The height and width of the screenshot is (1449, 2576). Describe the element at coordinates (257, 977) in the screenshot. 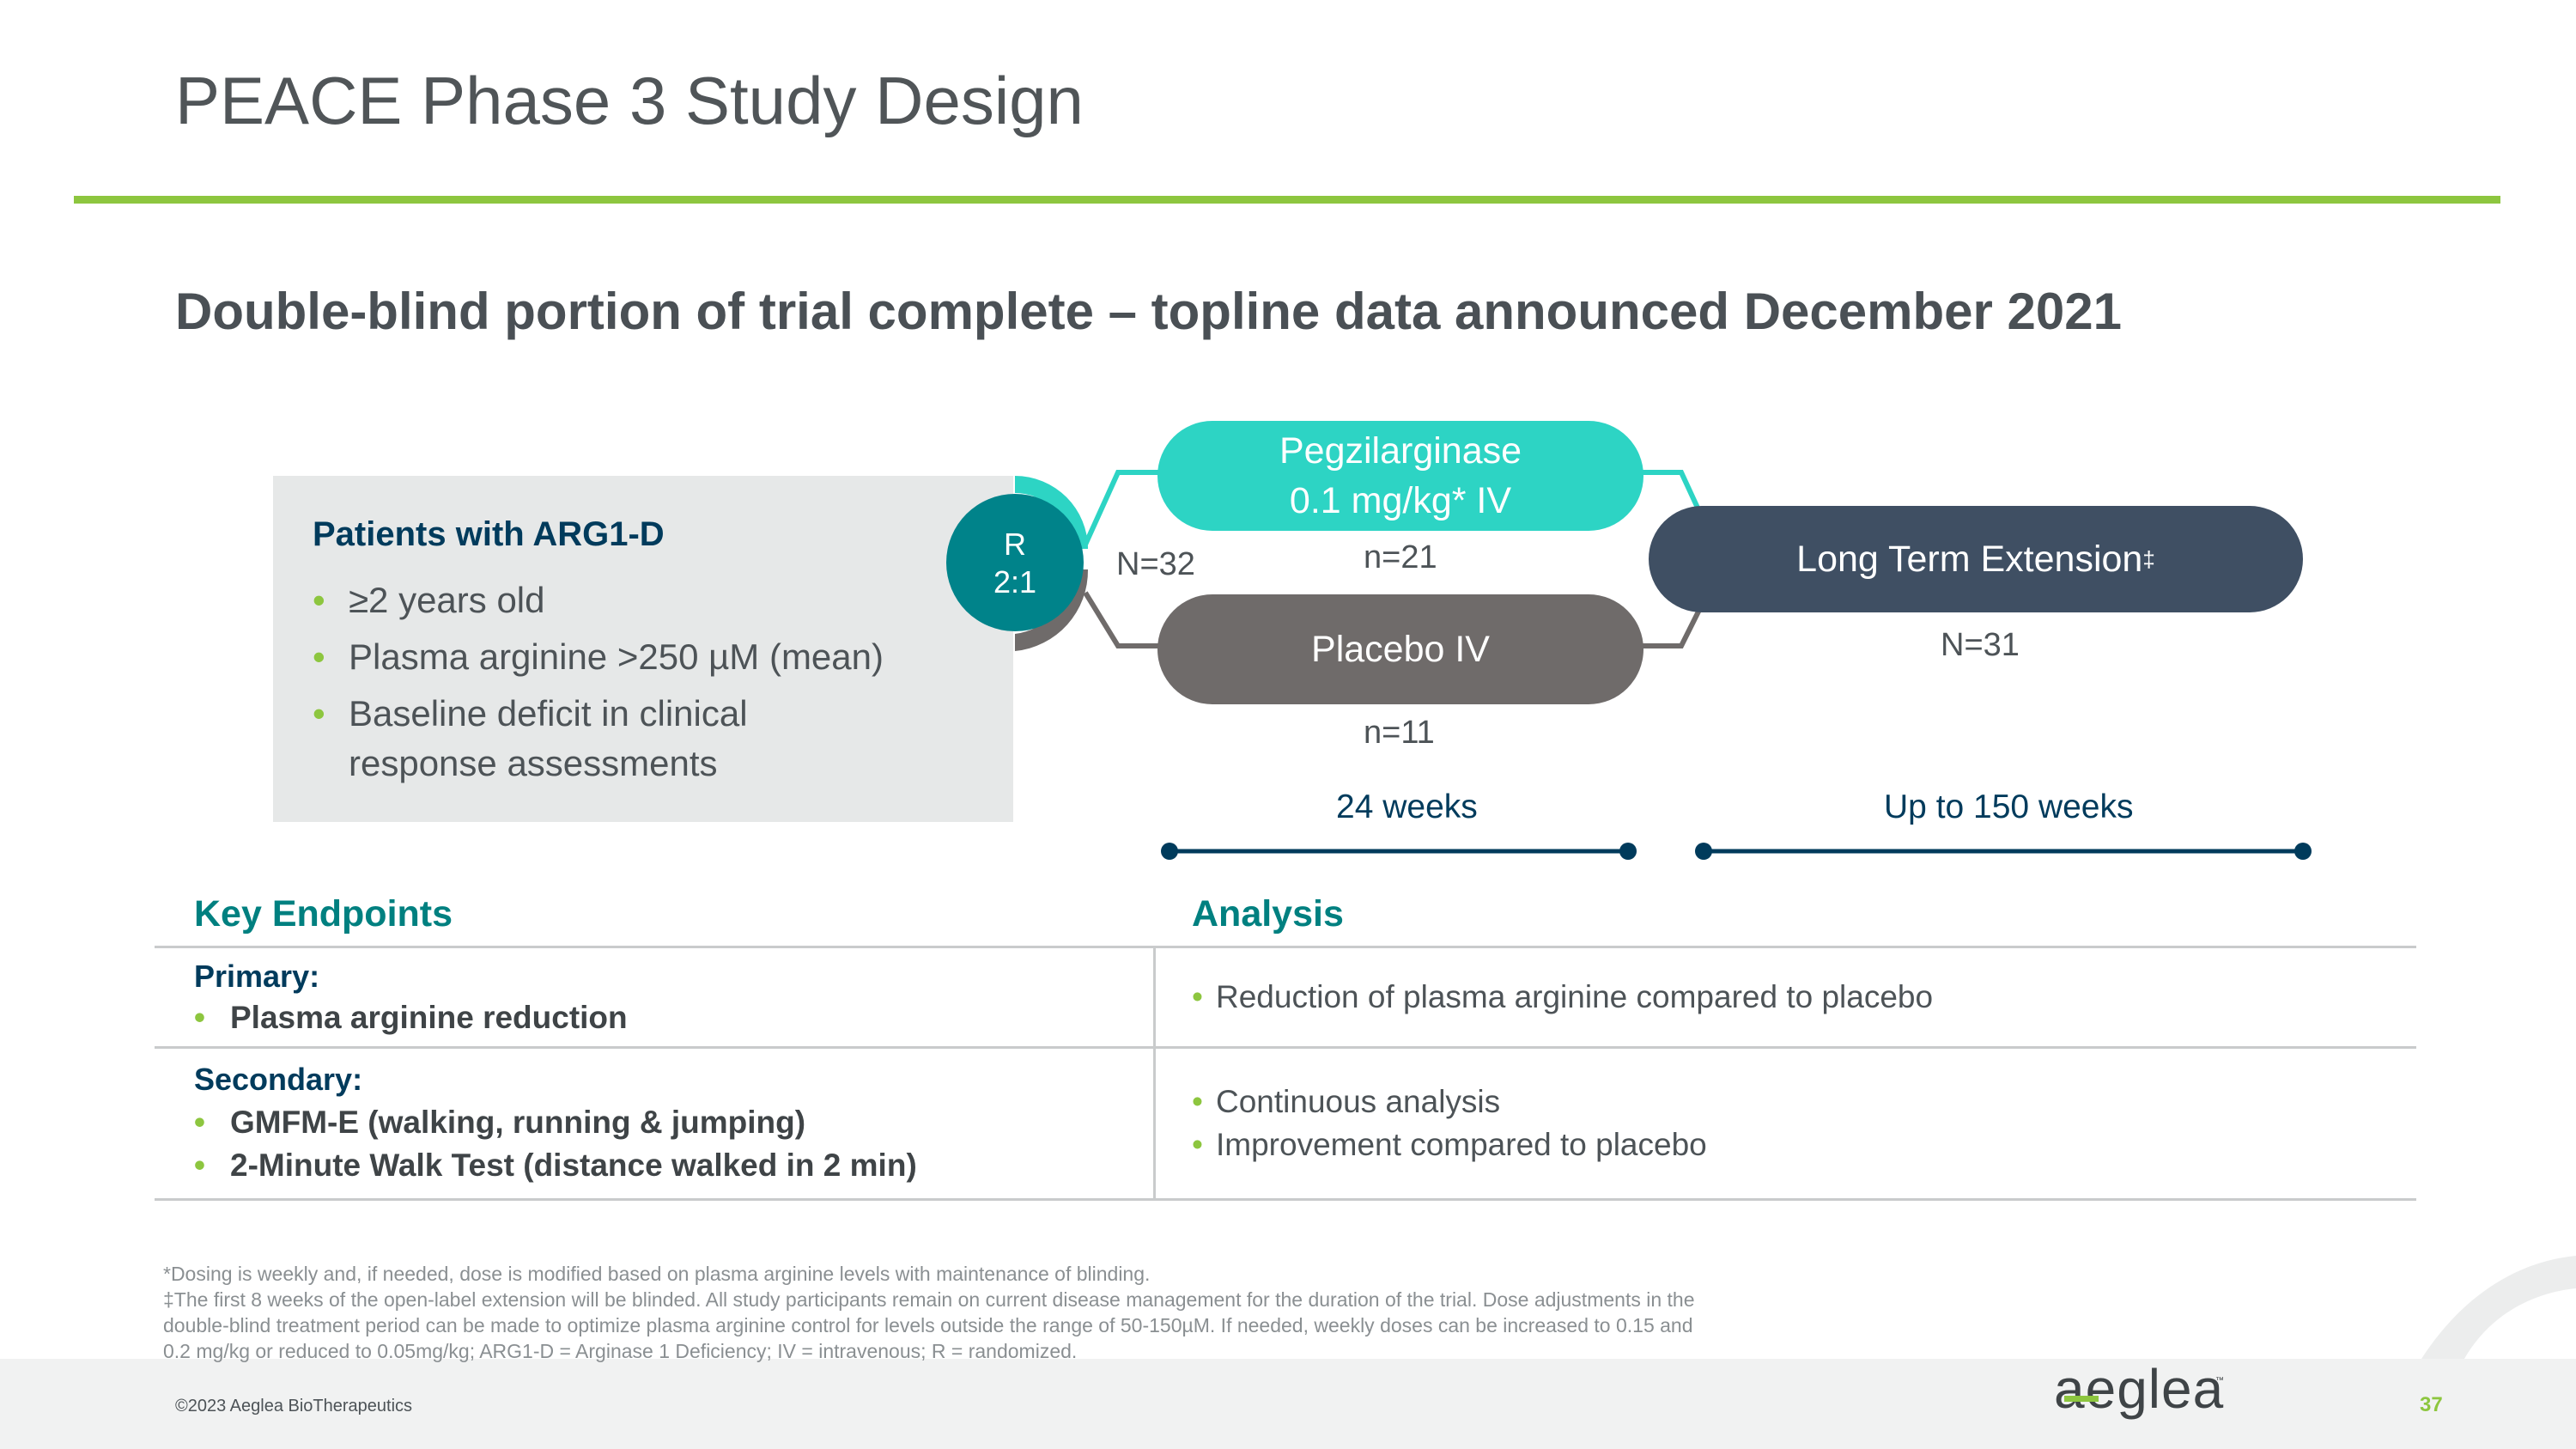

I see `primary-endpoint-label: Primary:` at that location.